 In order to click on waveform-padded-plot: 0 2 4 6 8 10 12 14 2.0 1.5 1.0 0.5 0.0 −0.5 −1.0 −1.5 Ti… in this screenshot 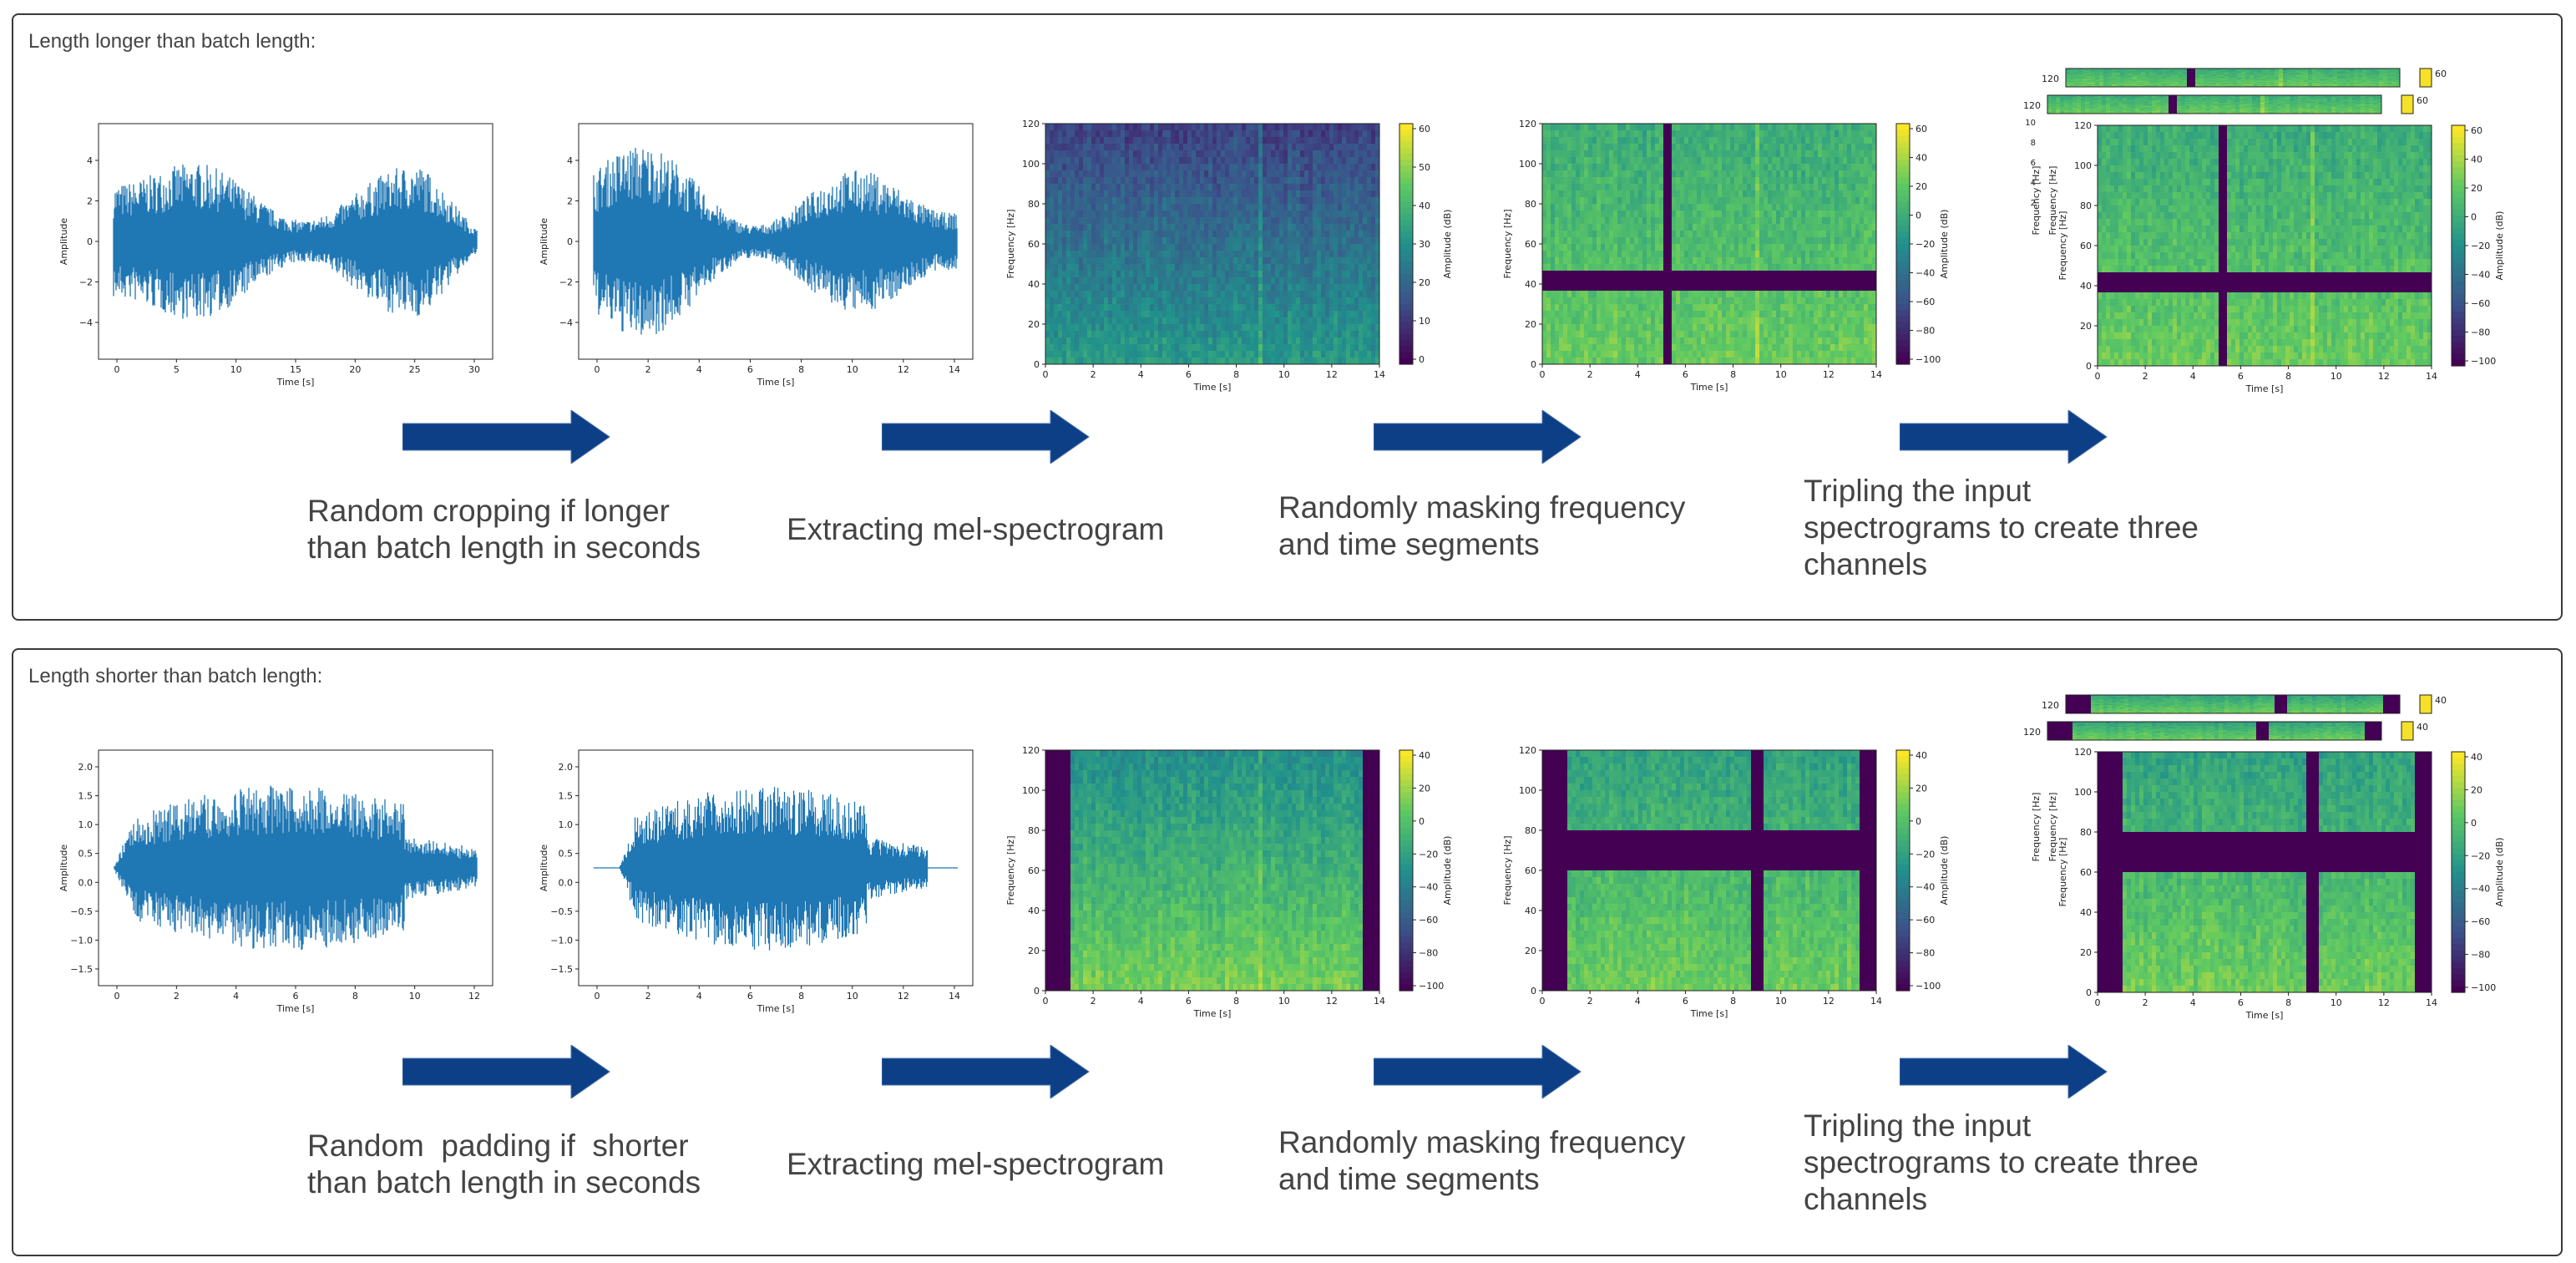, I will do `click(756, 881)`.